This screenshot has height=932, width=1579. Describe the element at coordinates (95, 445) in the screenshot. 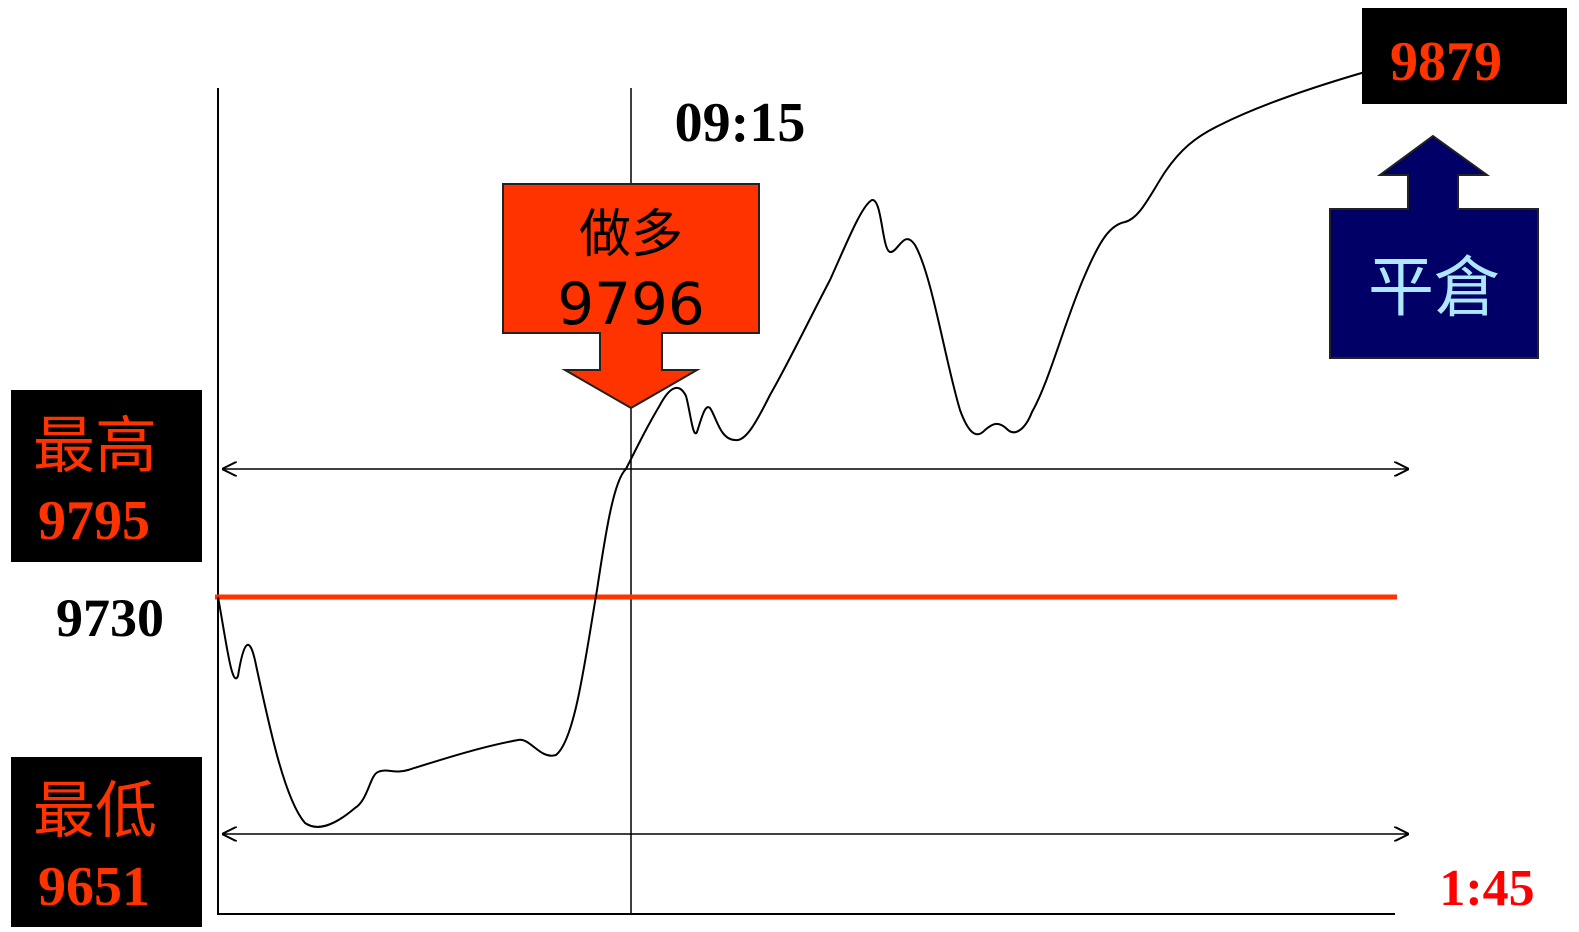

I see `high-title: 最高` at that location.